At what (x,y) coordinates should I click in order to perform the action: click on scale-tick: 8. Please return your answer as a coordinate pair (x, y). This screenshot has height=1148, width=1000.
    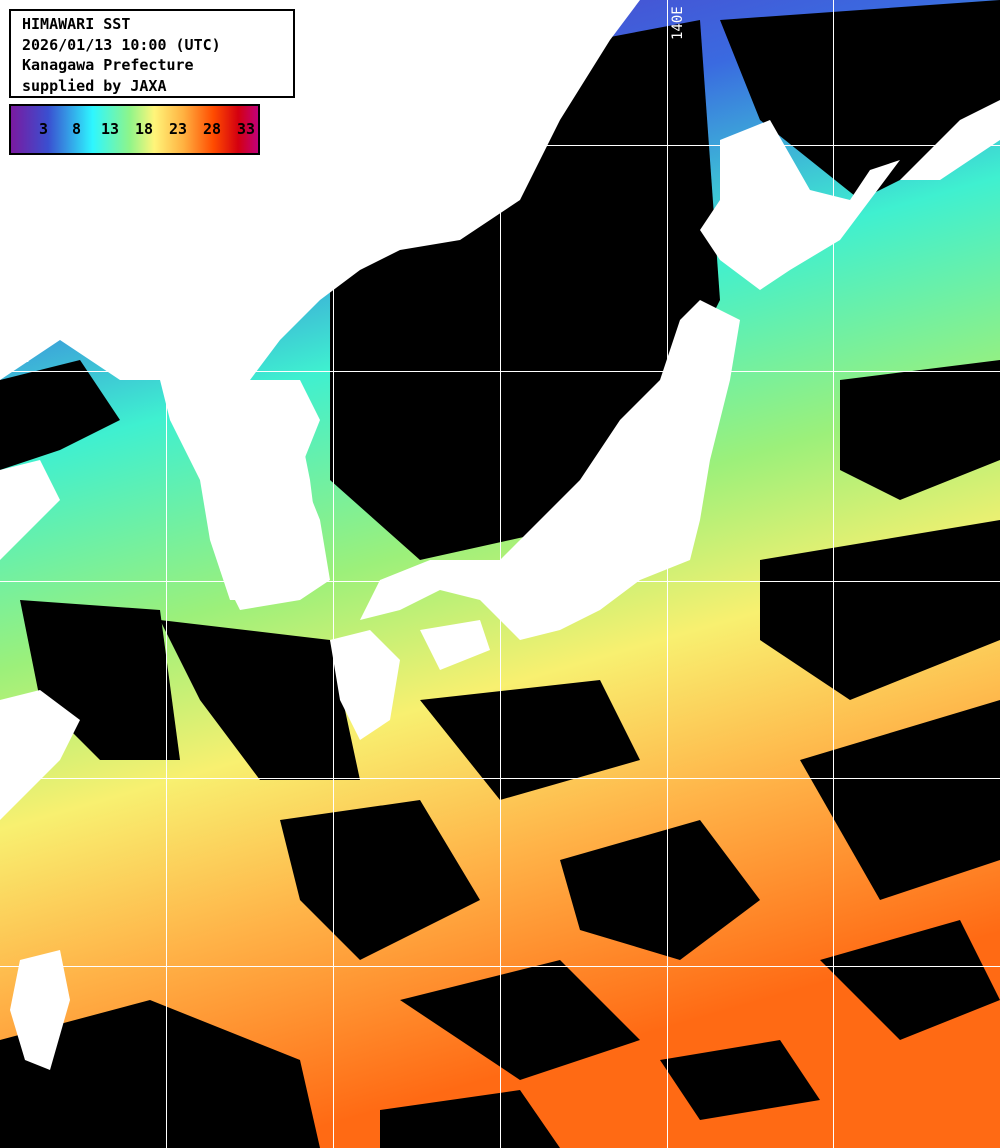
    Looking at the image, I should click on (77, 129).